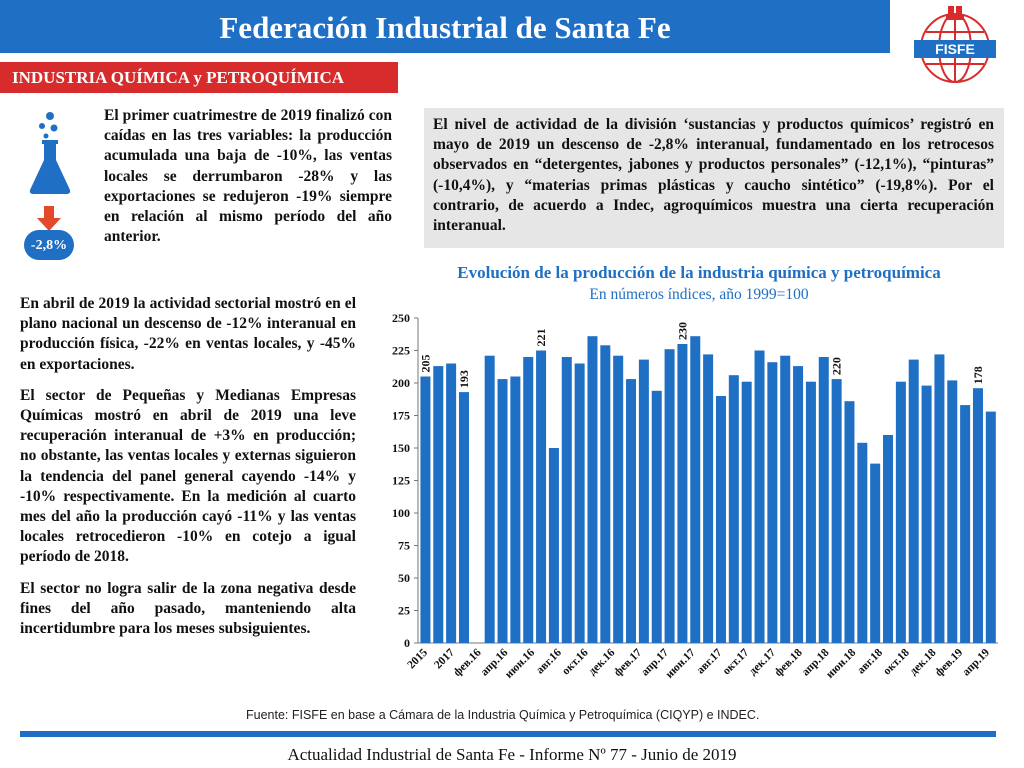 The height and width of the screenshot is (768, 1024). What do you see at coordinates (541, 338) in the screenshot?
I see `data-label: 221` at bounding box center [541, 338].